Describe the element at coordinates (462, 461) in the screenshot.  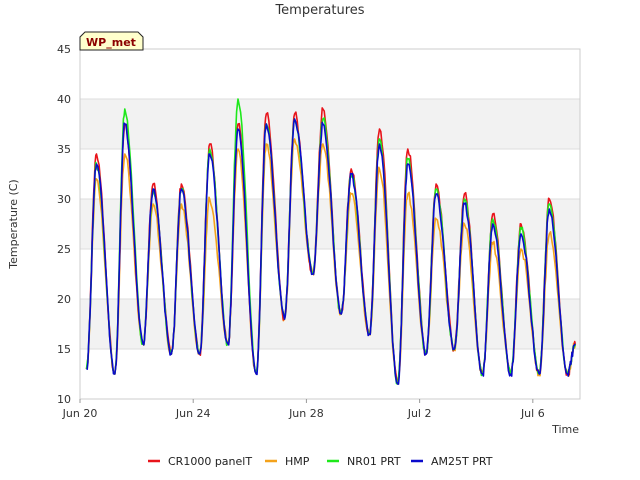
I see `legend-label: AM25T PRT` at that location.